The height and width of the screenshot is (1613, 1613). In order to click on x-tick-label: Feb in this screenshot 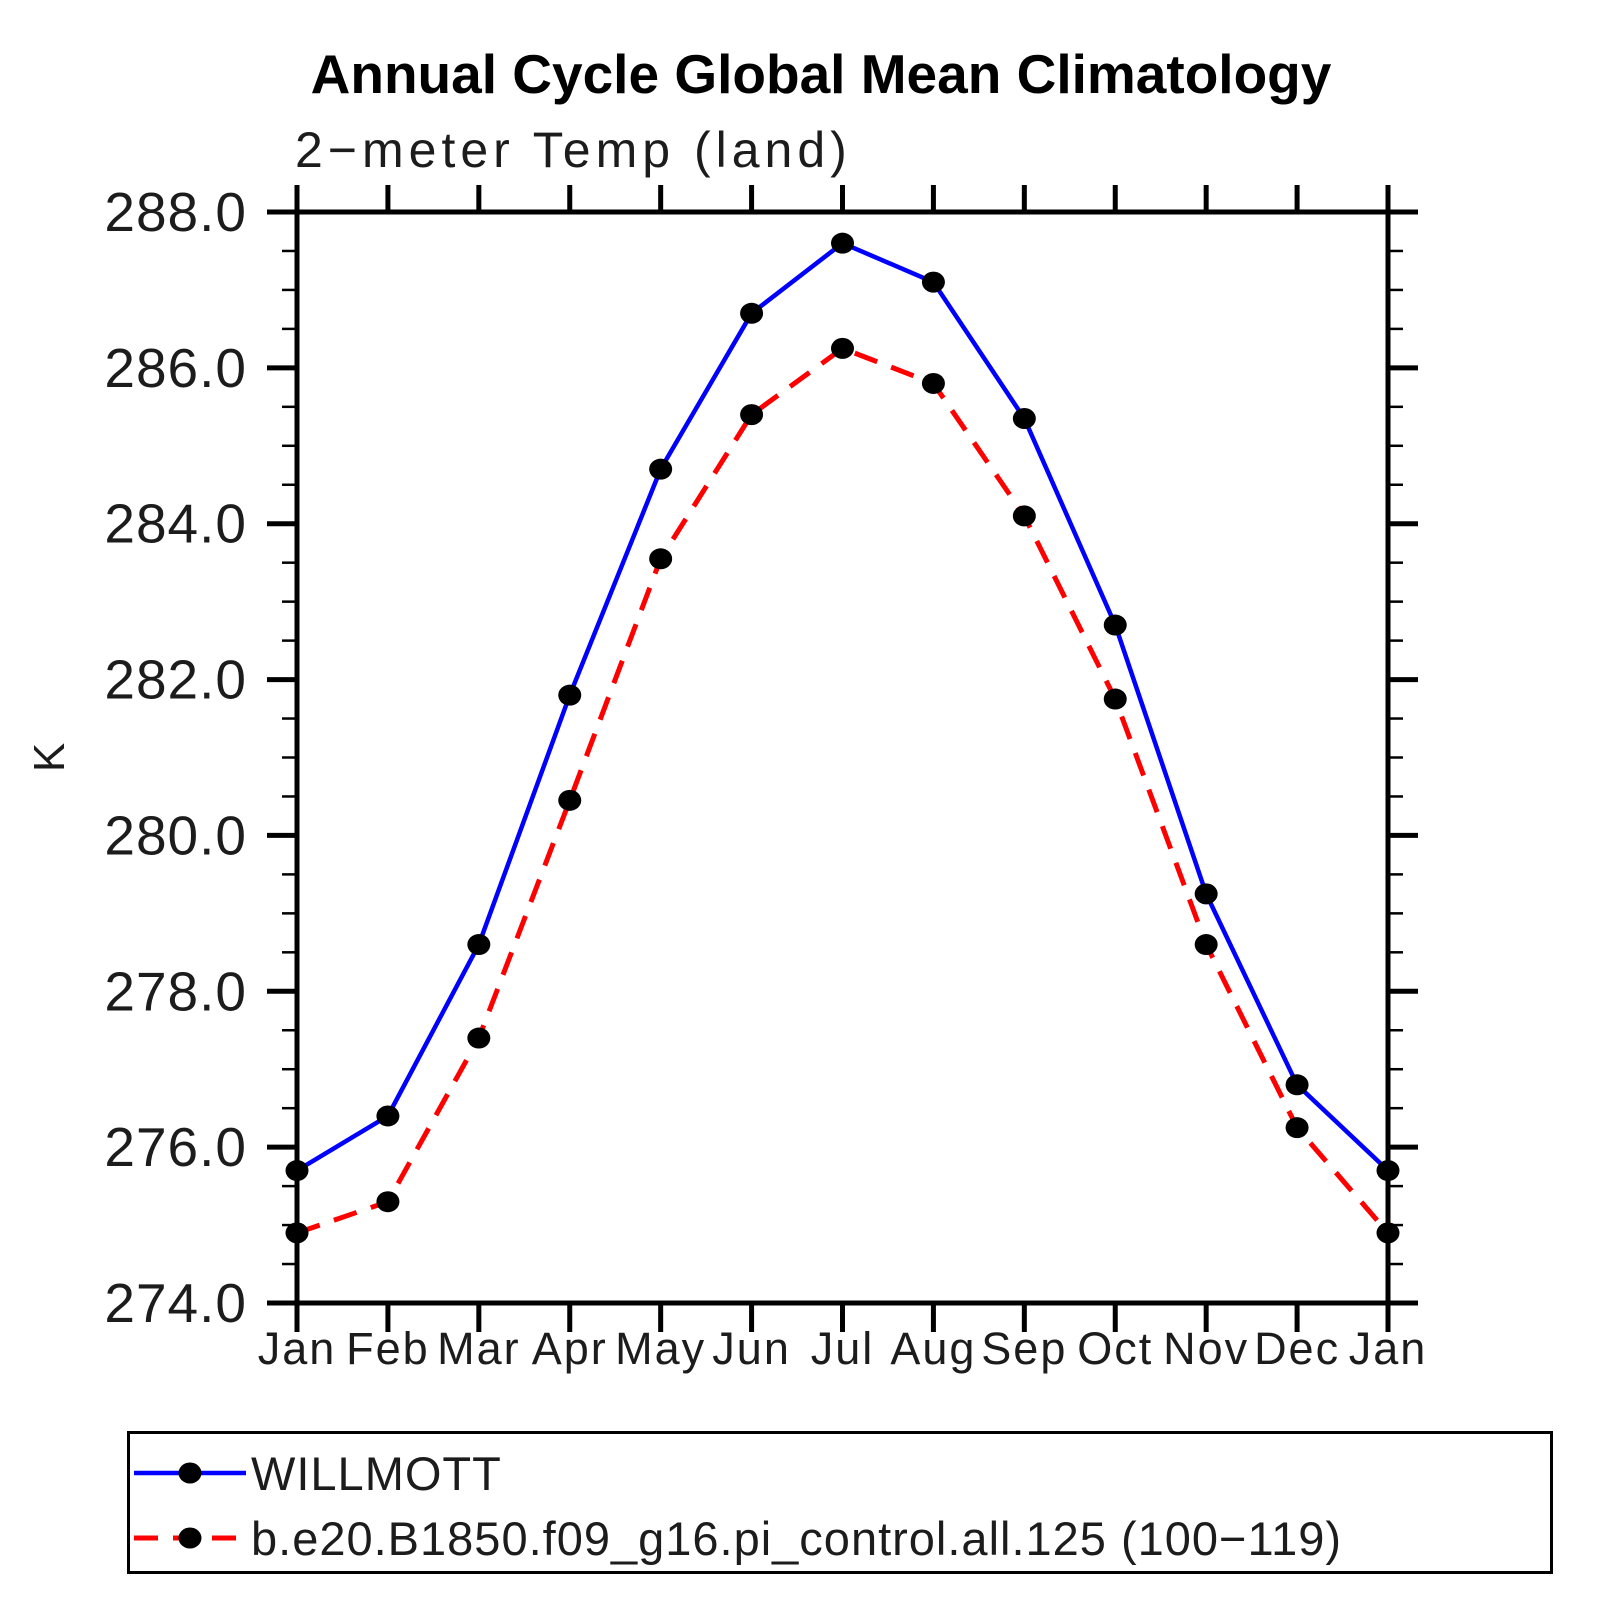, I will do `click(388, 1348)`.